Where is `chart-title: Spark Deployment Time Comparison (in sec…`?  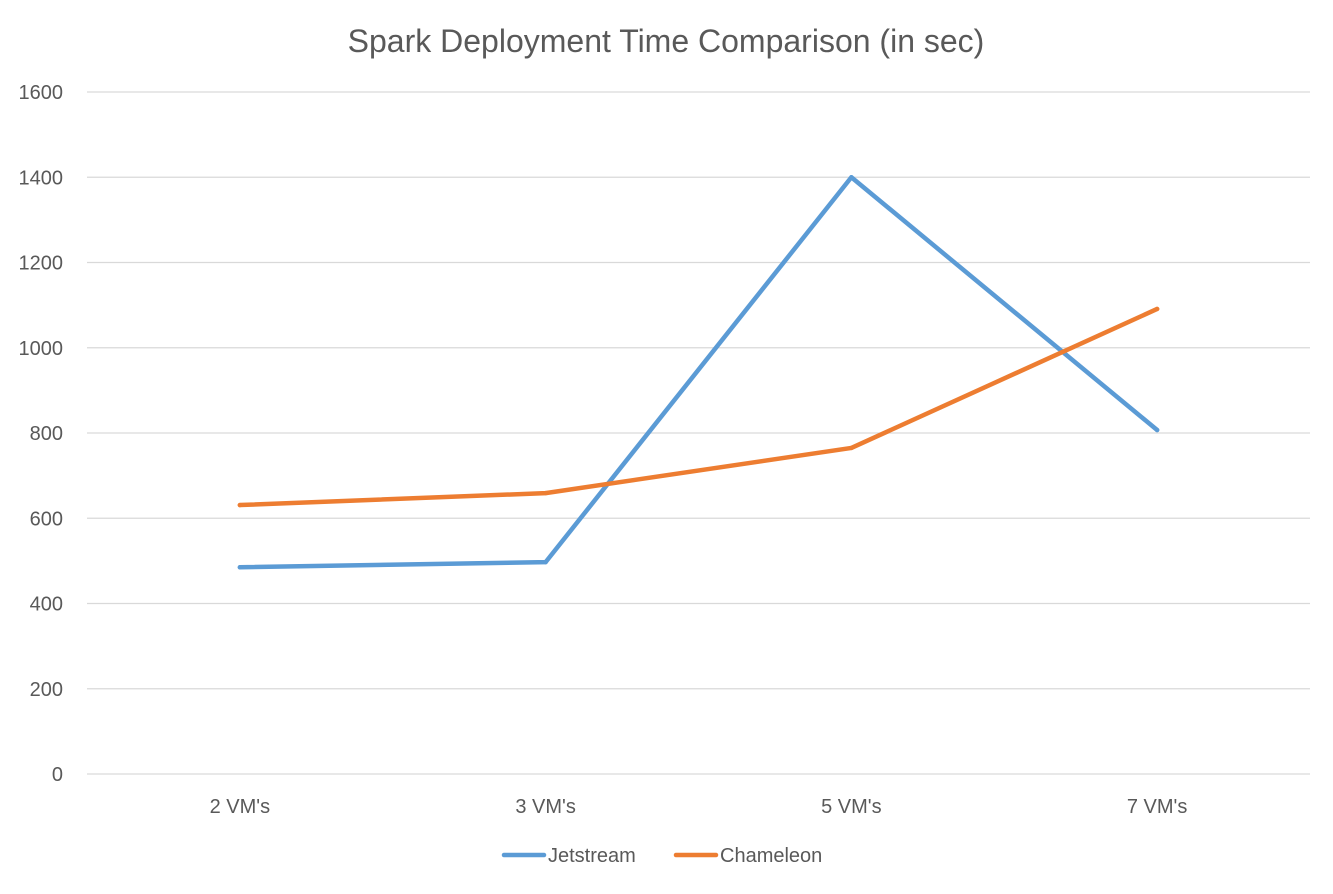
chart-title: Spark Deployment Time Comparison (in sec… is located at coordinates (666, 41).